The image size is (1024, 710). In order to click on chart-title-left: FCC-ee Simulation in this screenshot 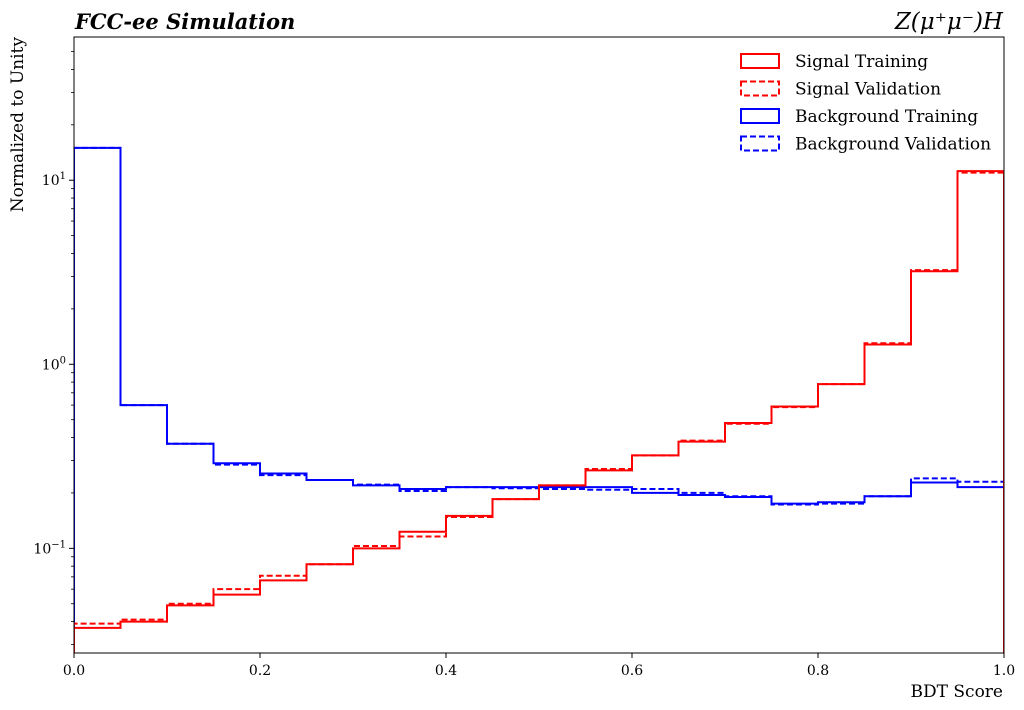, I will do `click(184, 21)`.